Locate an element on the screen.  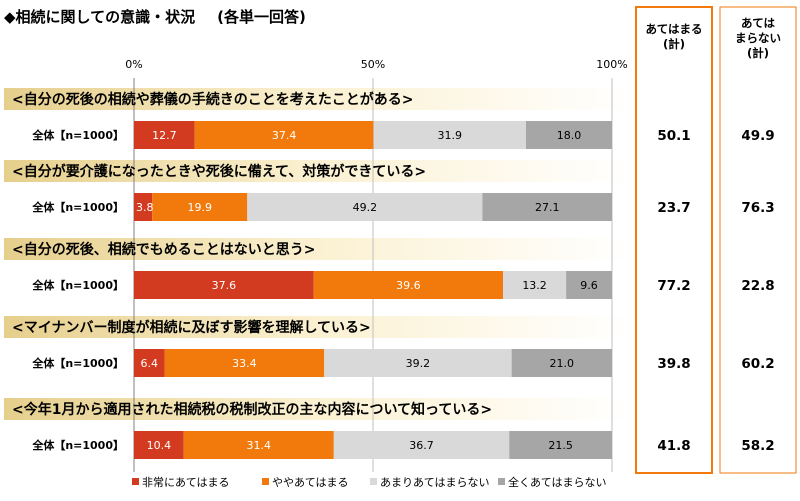
data-label: 6.4 is located at coordinates (150, 363).